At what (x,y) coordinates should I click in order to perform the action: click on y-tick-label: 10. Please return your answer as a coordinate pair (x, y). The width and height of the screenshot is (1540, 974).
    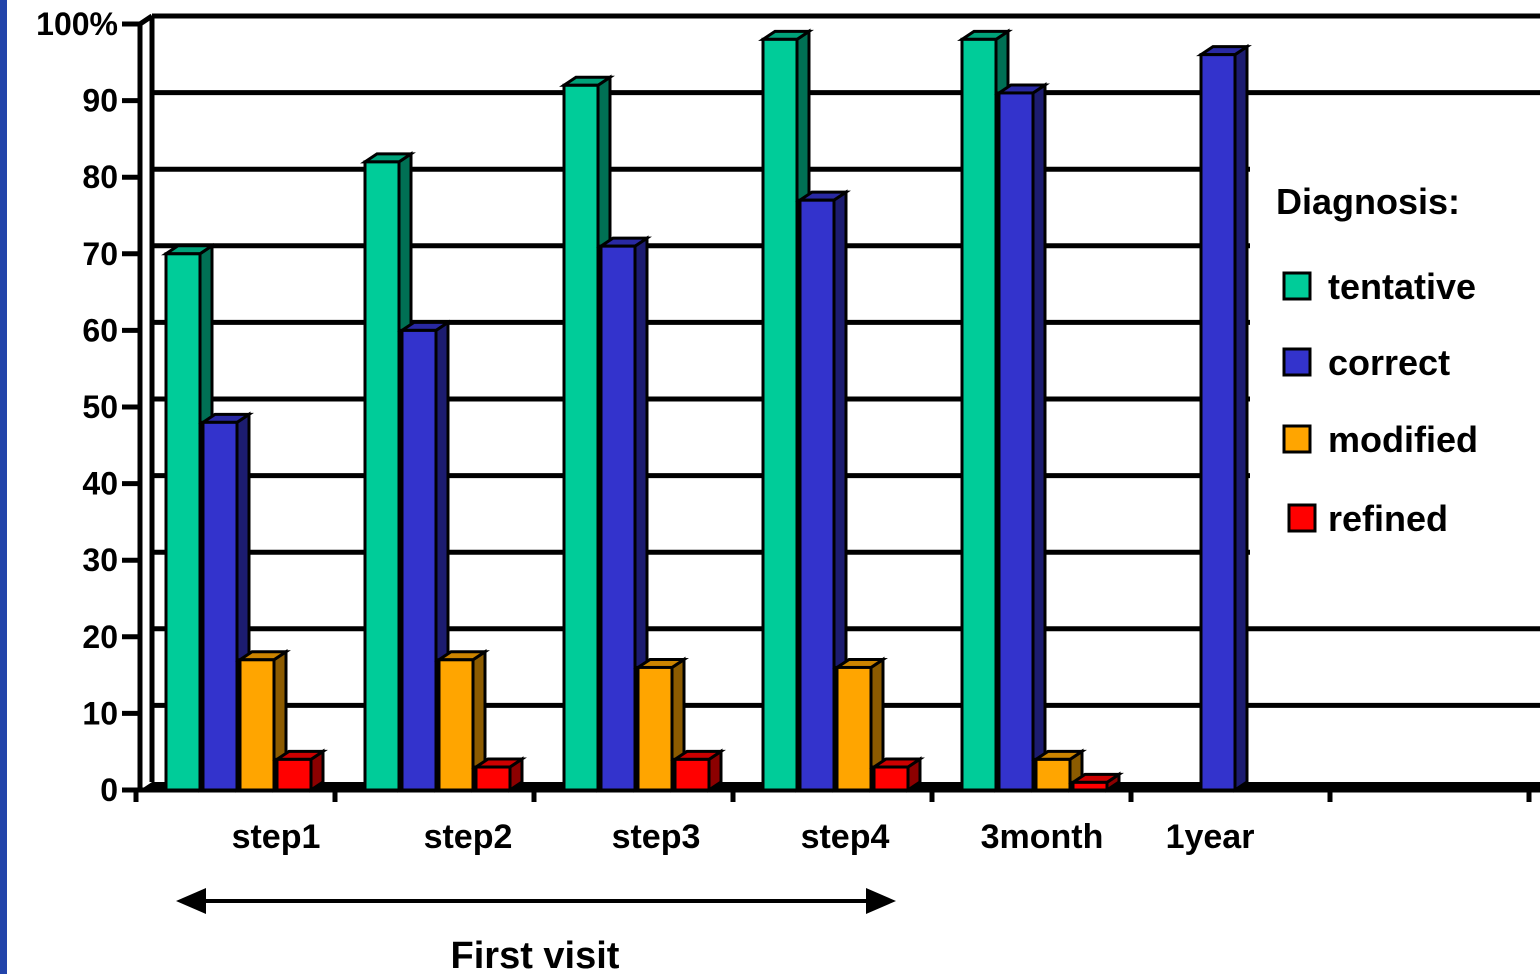
    Looking at the image, I should click on (100, 713).